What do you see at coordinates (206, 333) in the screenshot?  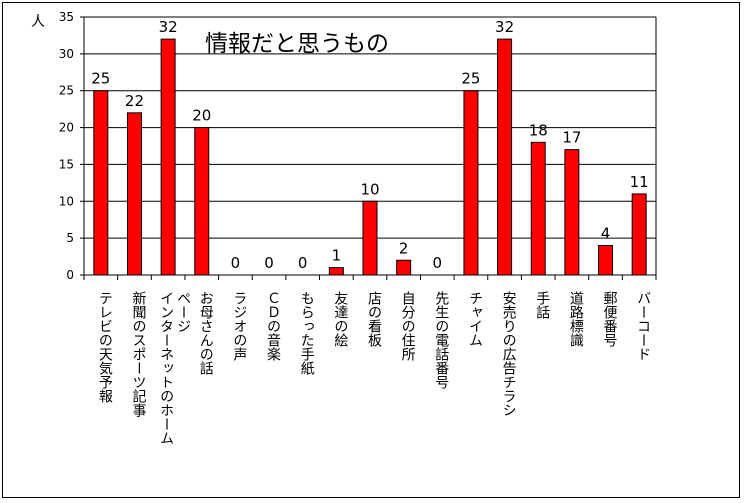 I see `category-label: お母さんの話` at bounding box center [206, 333].